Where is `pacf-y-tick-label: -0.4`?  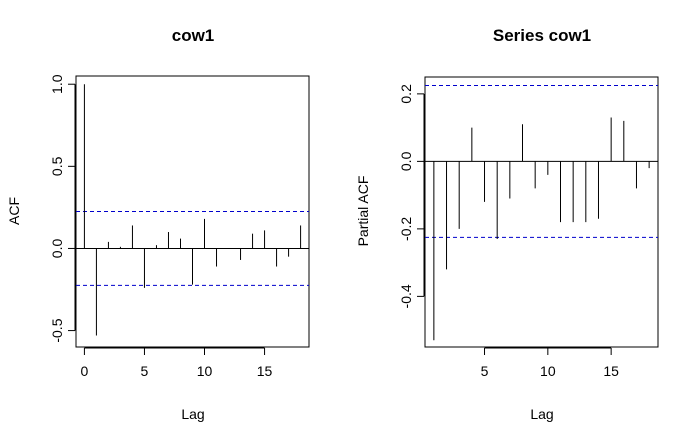 pacf-y-tick-label: -0.4 is located at coordinates (406, 296).